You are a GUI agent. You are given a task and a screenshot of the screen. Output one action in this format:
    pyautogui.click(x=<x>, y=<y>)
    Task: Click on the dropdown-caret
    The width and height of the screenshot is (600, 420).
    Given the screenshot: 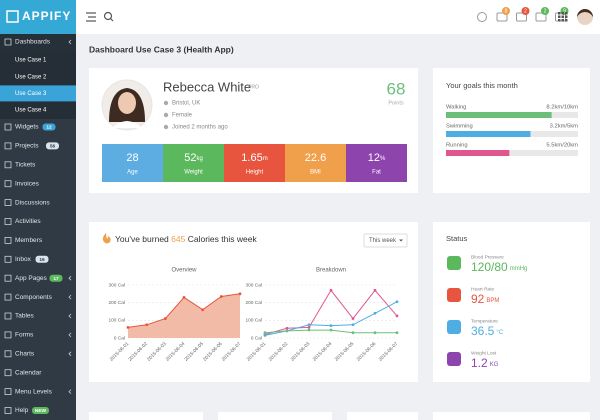 What is the action you would take?
    pyautogui.click(x=401, y=240)
    